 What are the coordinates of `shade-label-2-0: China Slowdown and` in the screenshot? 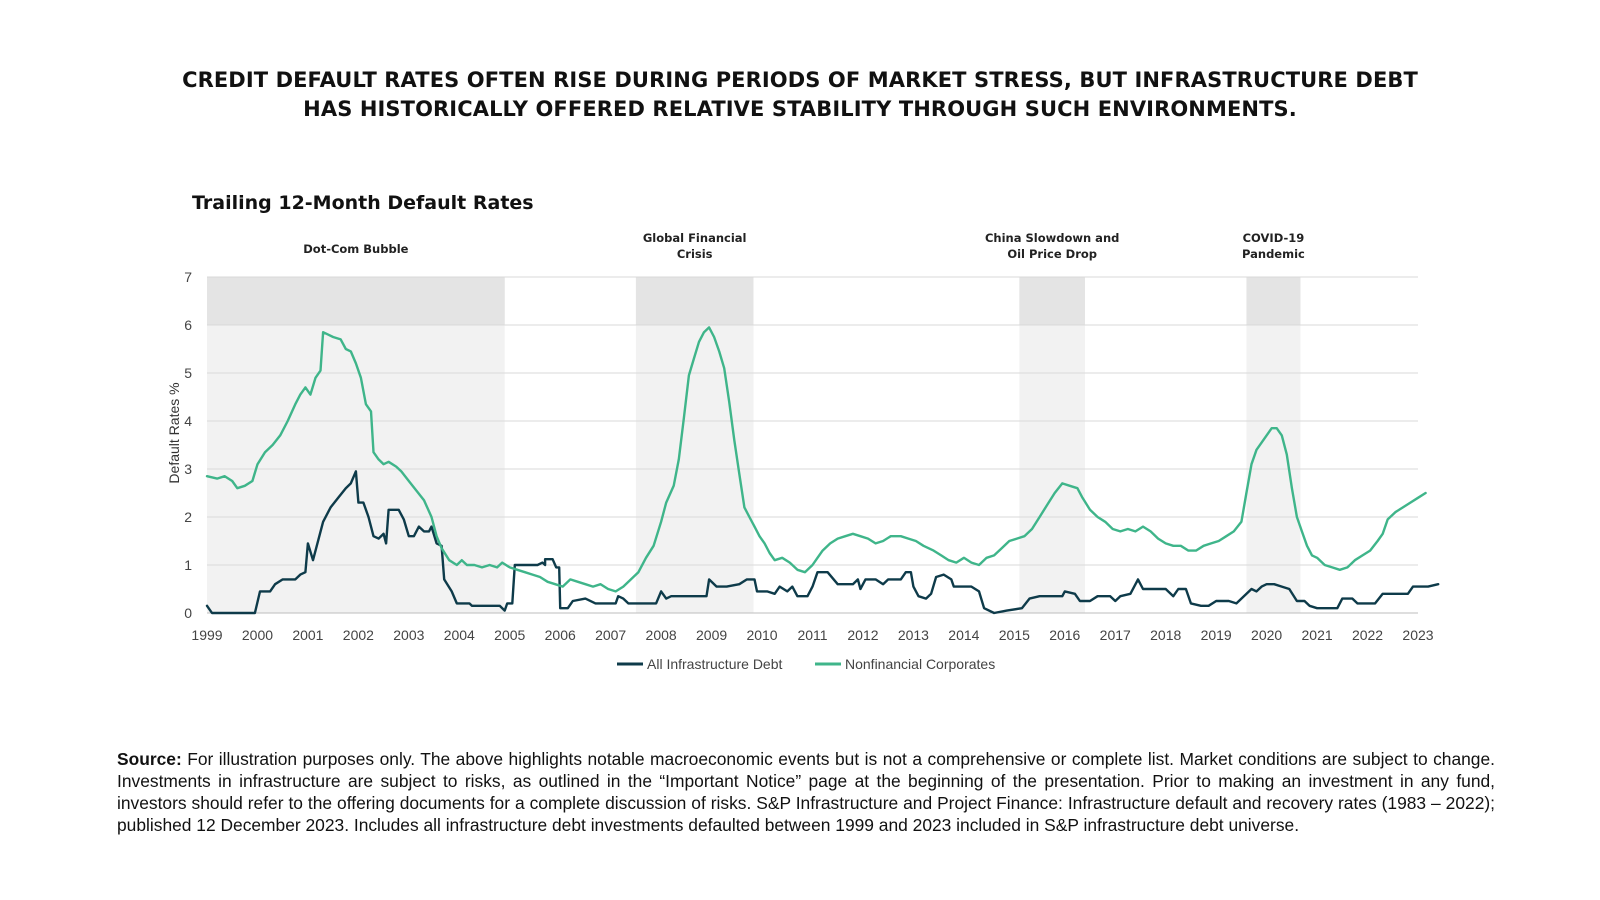 It's located at (1052, 238).